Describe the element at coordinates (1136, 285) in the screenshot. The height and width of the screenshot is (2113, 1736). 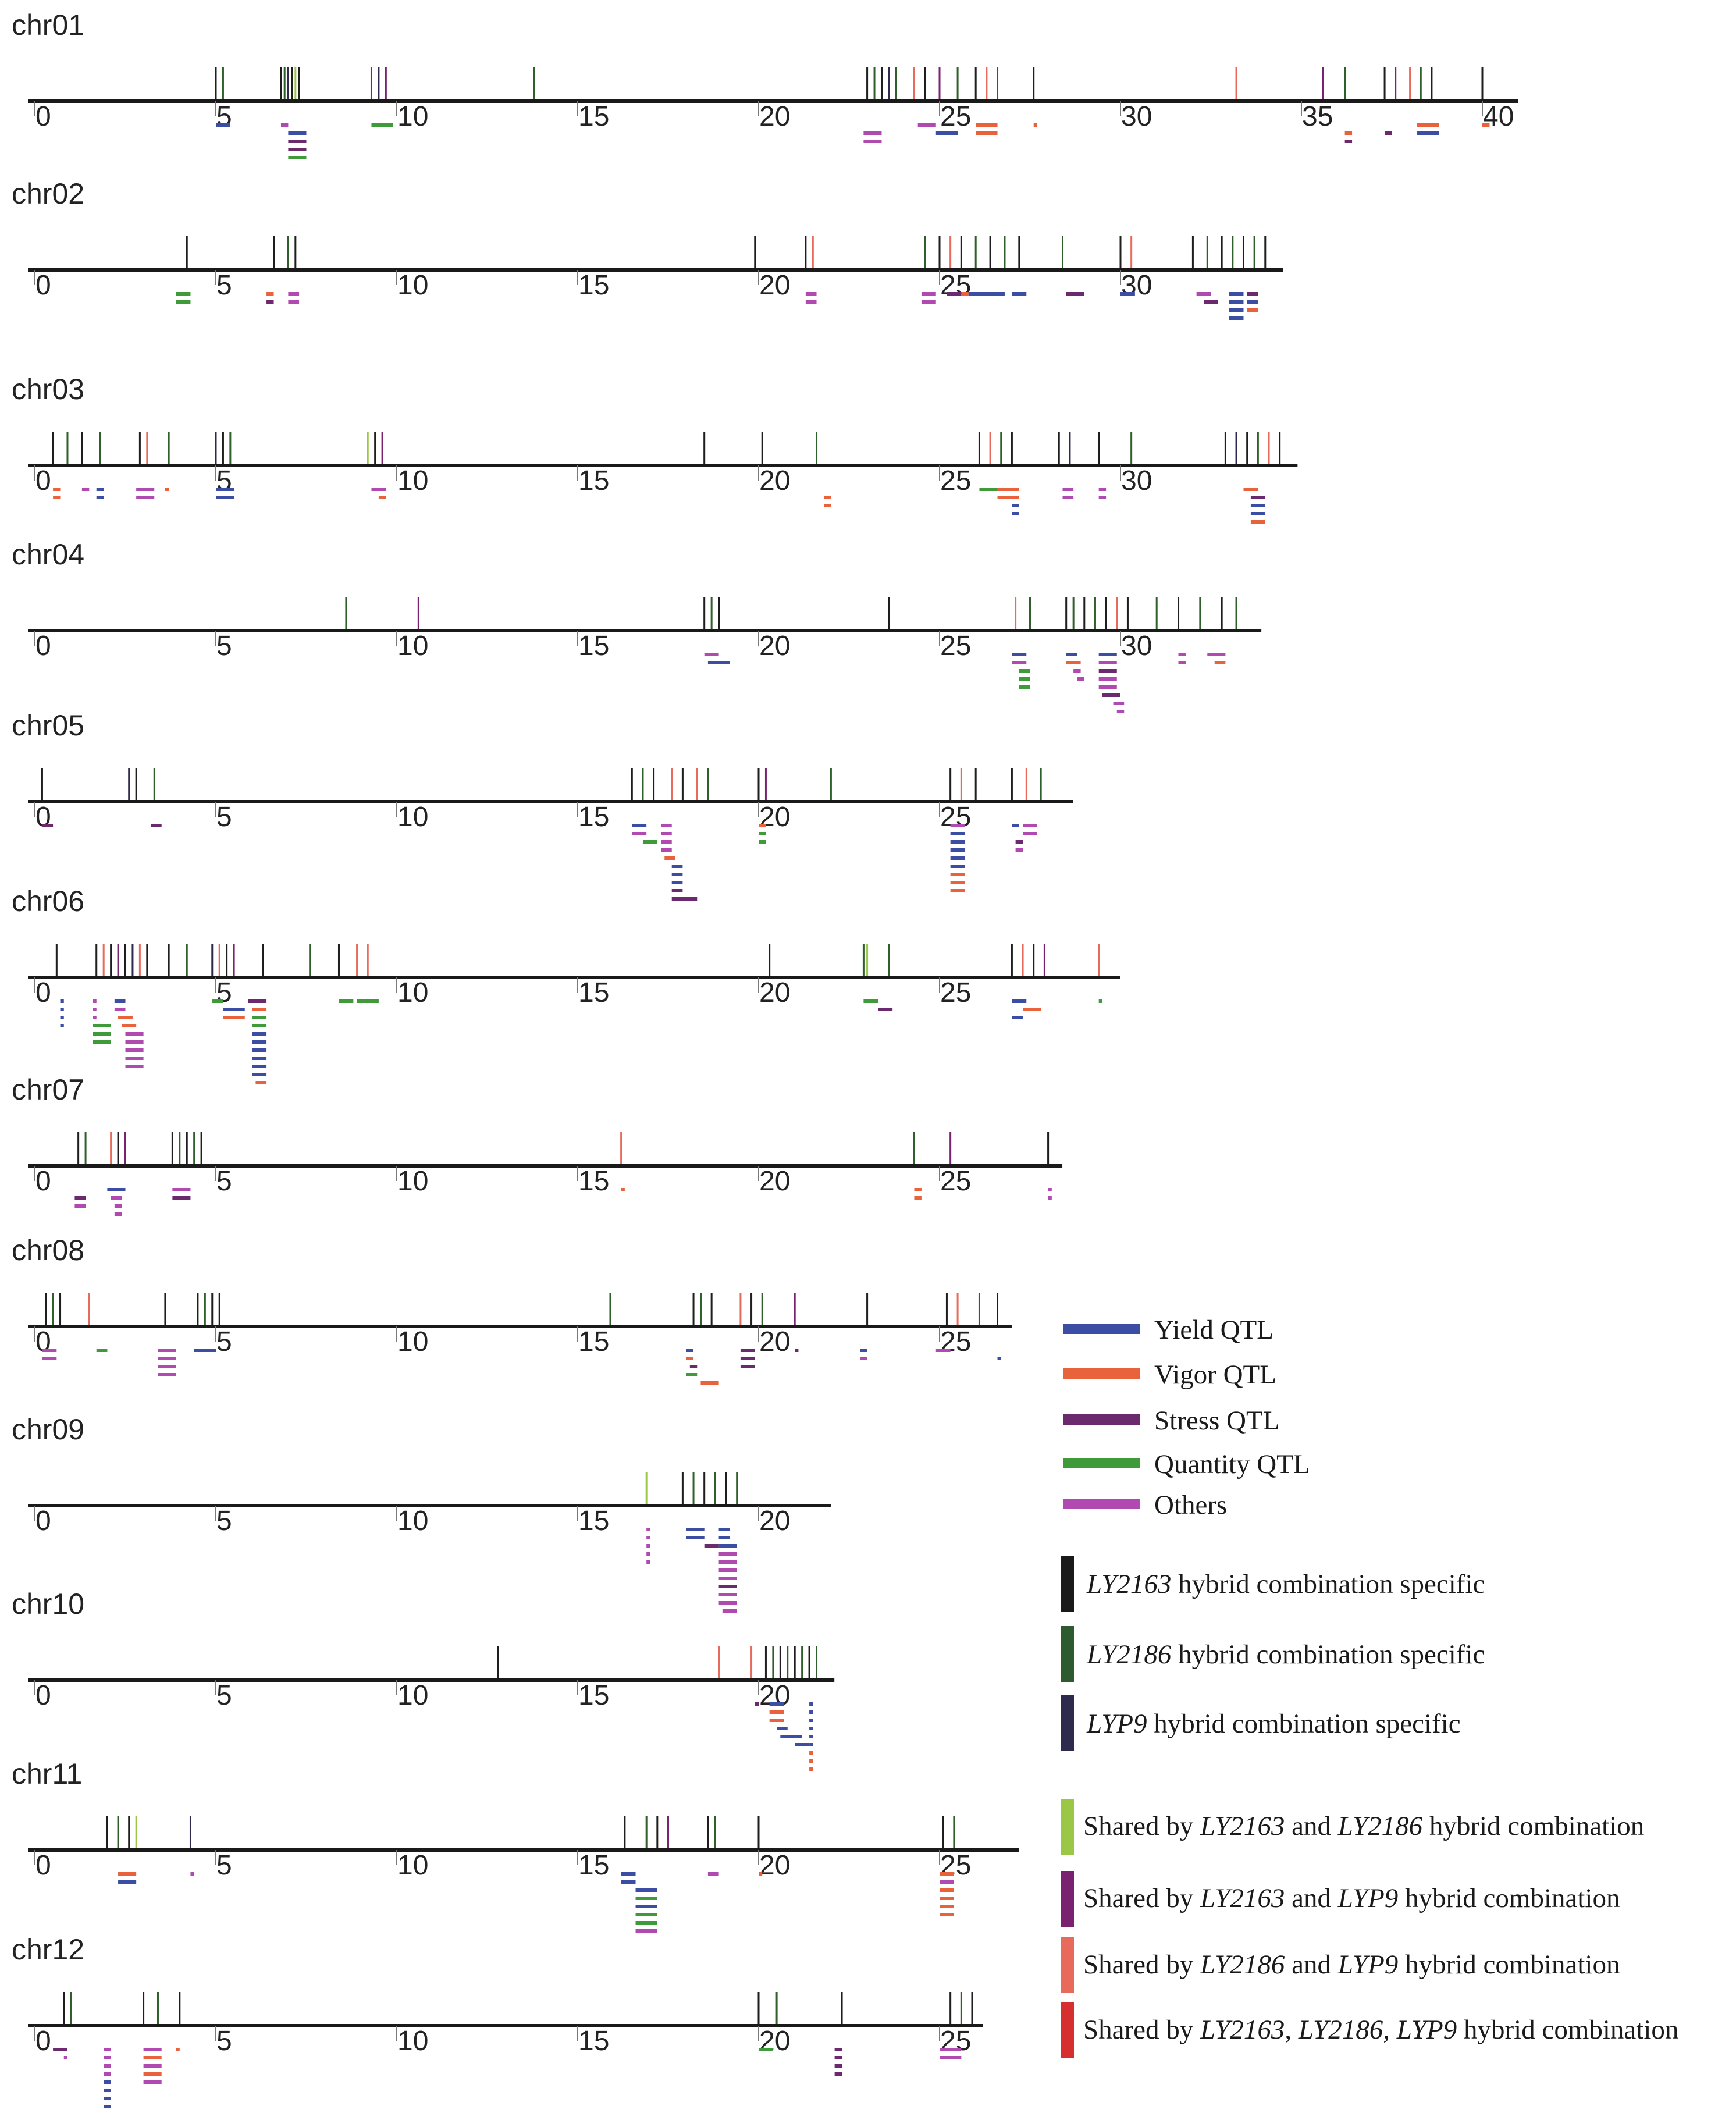
I see `tick-label: 30` at that location.